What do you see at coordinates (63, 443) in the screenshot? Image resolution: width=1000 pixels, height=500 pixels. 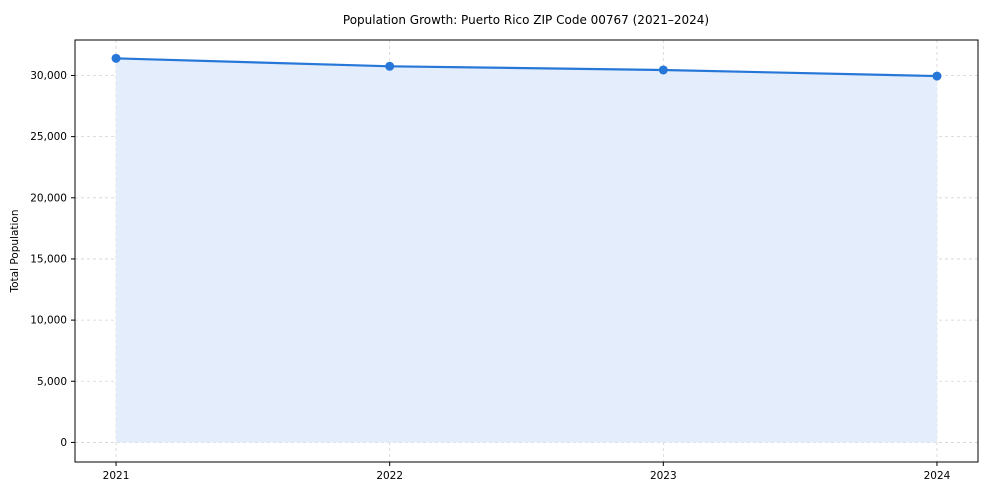 I see `y-tick-label: 0` at bounding box center [63, 443].